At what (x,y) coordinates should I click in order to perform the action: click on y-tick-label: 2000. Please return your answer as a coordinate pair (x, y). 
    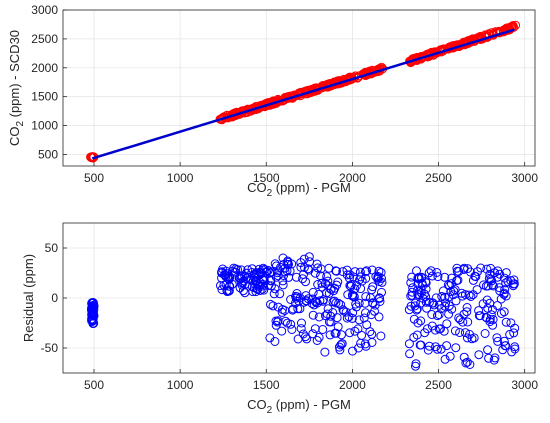
    Looking at the image, I should click on (44, 68).